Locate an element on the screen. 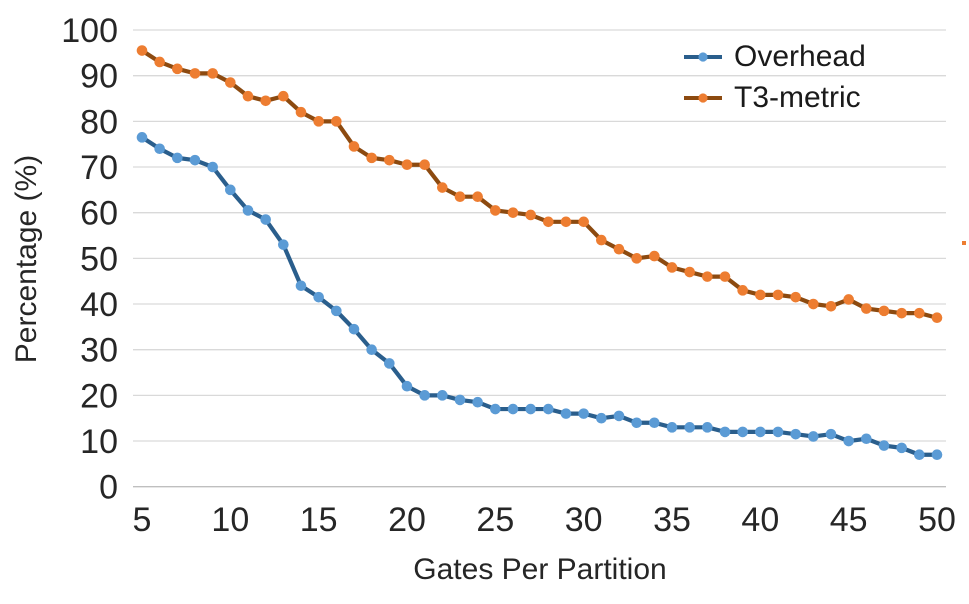 The width and height of the screenshot is (969, 604). data-point-overhead-x15 is located at coordinates (318, 297).